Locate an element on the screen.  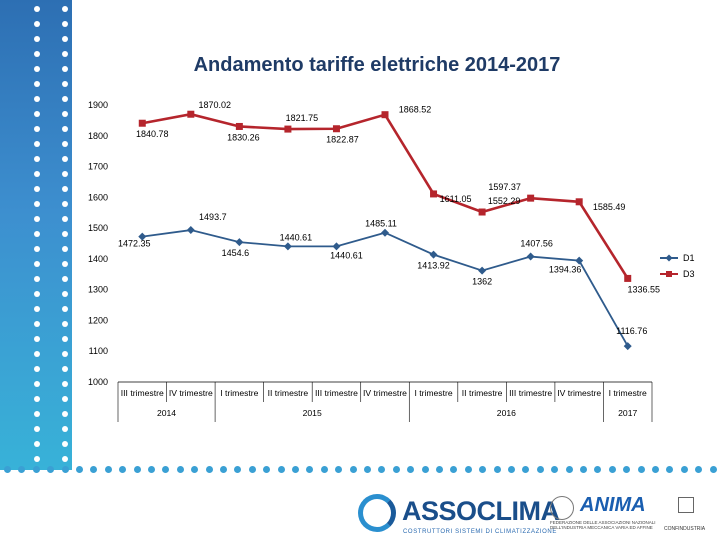
assoclima-logo-icon is located at coordinates (377, 513).